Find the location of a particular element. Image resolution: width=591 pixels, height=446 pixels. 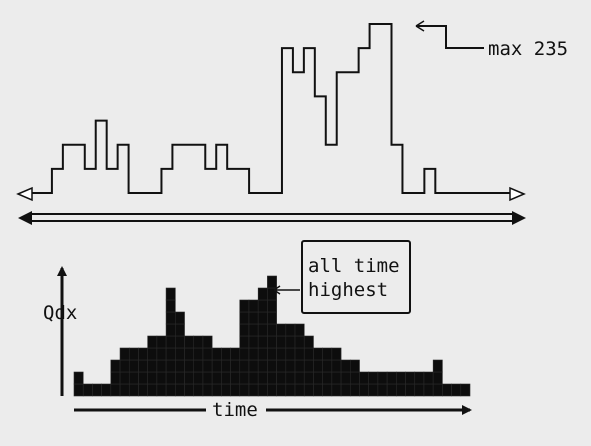

timeline-divider is located at coordinates (272, 218).